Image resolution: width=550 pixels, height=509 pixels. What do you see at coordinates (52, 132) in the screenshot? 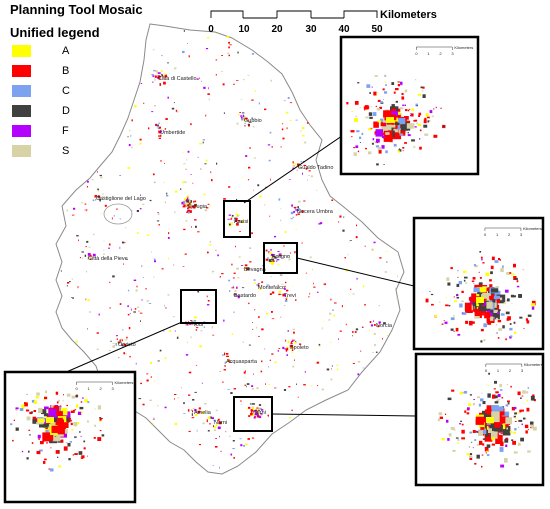
I see `legend-item-f: F` at bounding box center [52, 132].